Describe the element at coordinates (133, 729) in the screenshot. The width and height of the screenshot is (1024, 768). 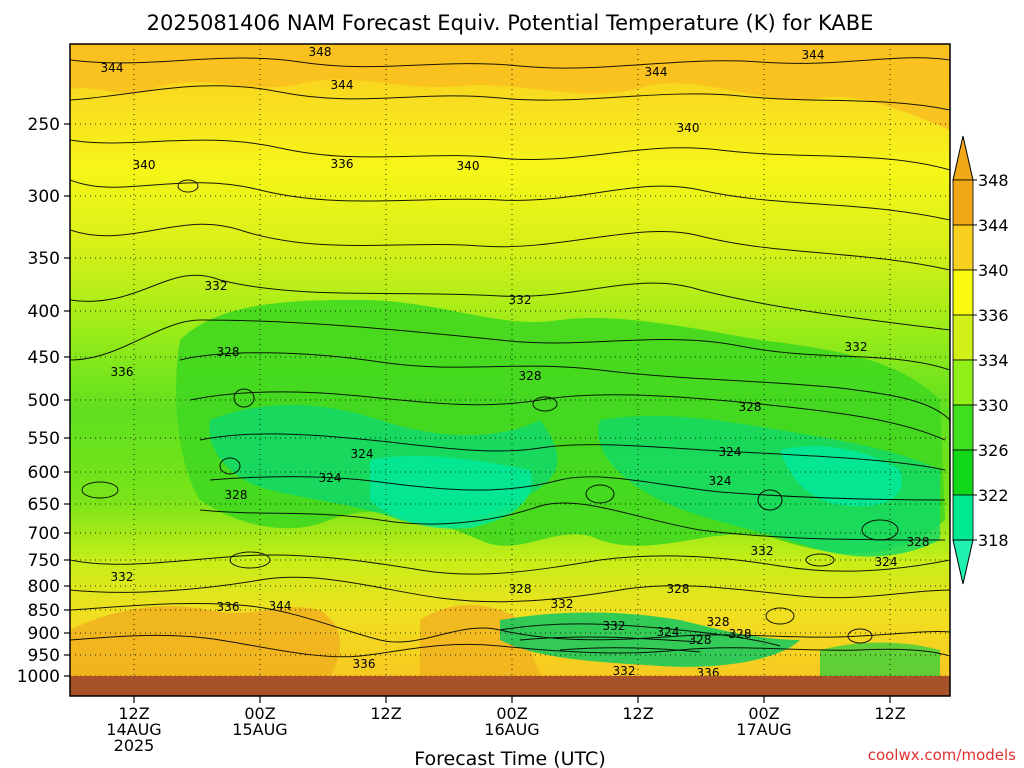
I see `x-tick-label: 14AUG` at that location.